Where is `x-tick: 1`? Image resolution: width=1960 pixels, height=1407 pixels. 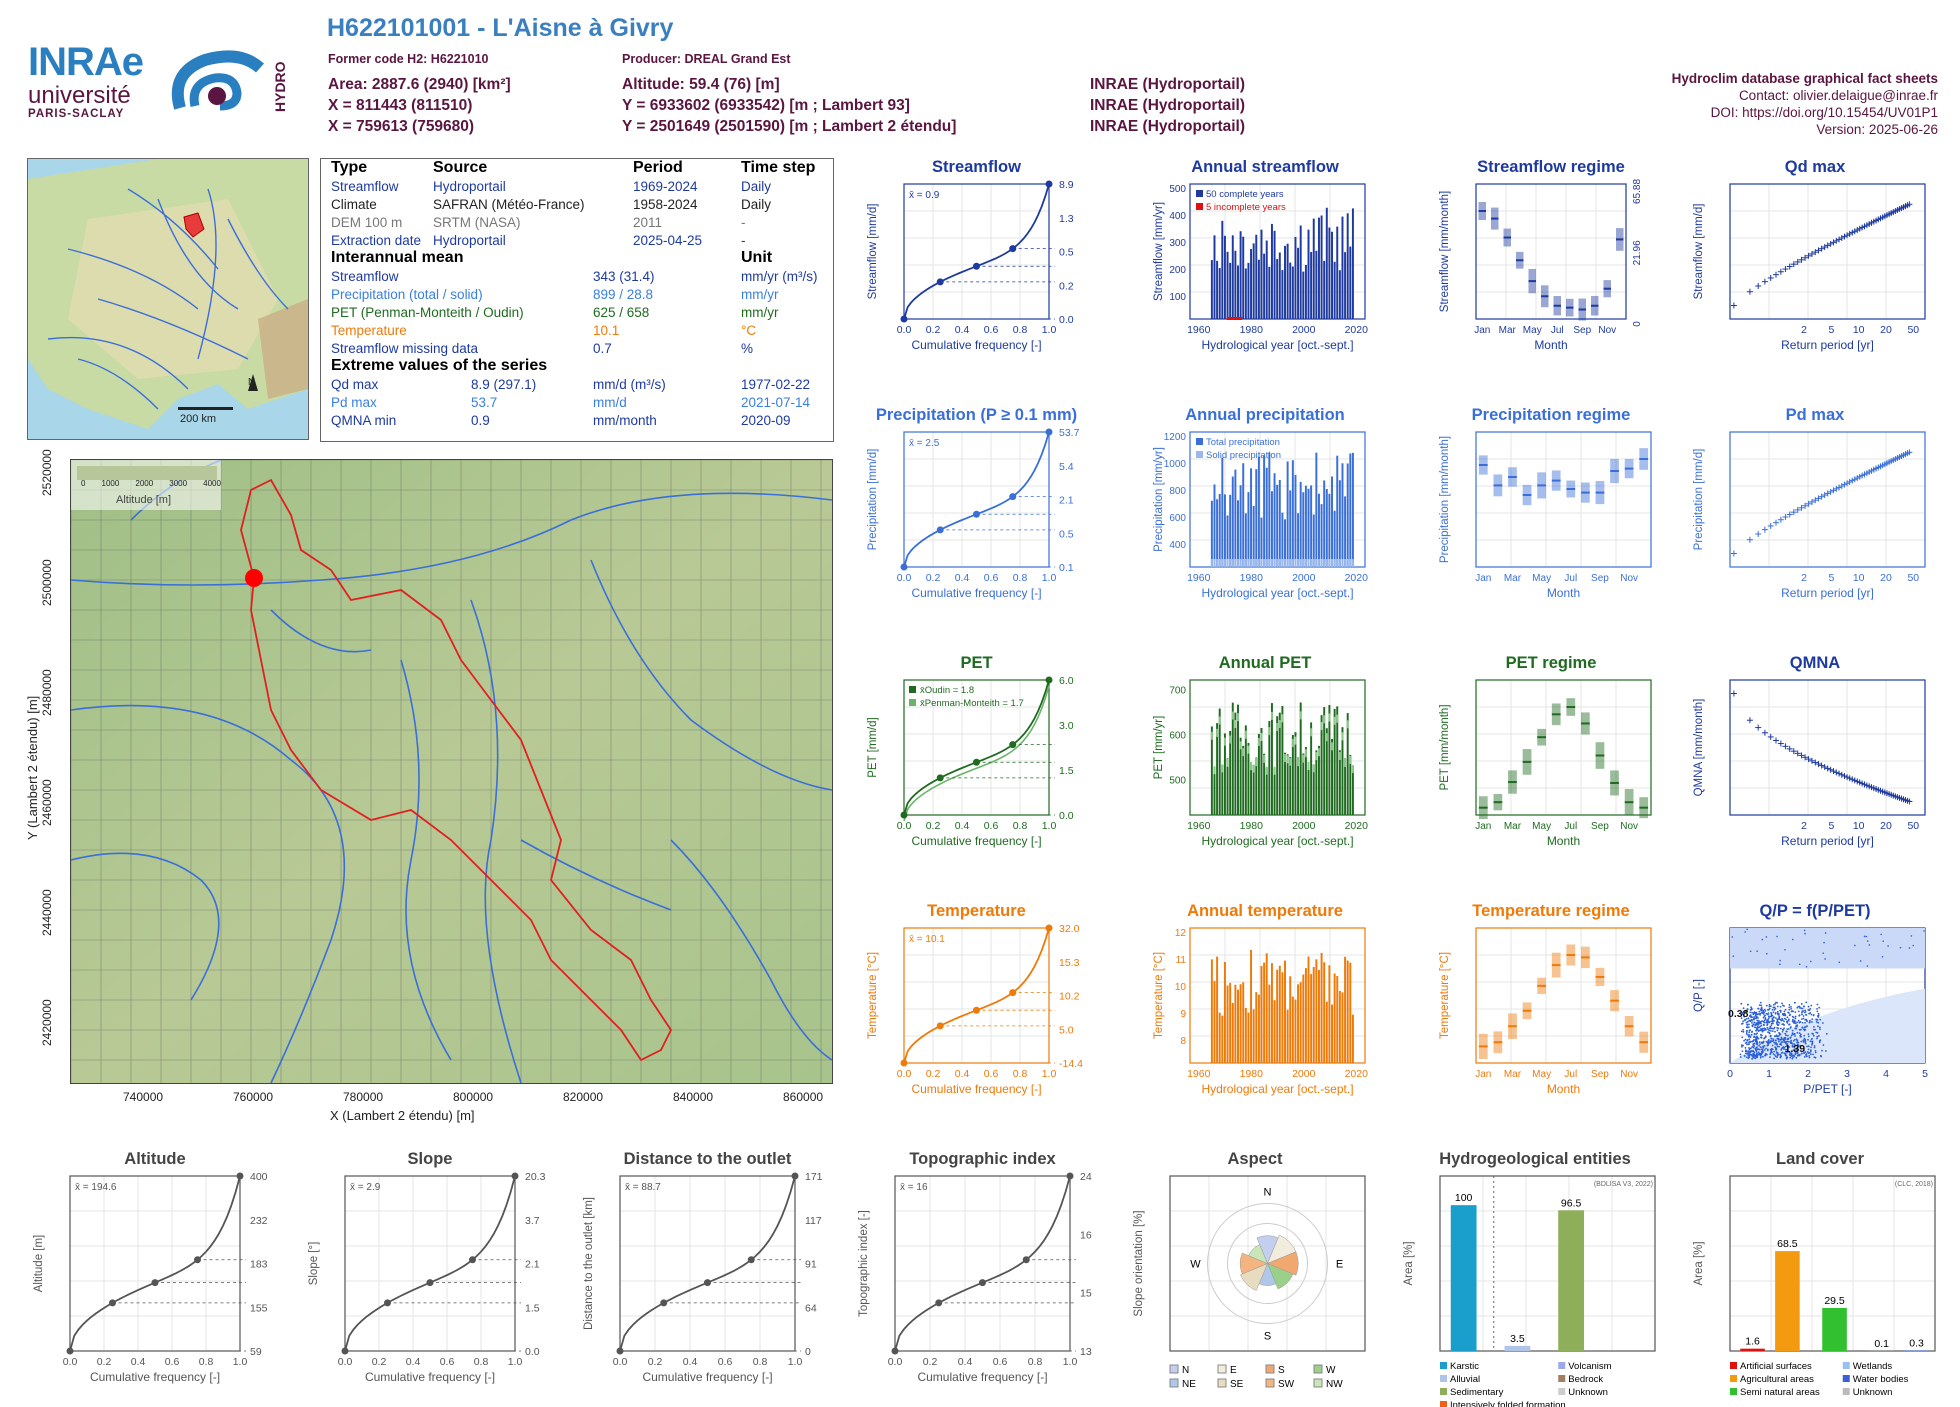 x-tick: 1 is located at coordinates (1769, 1074).